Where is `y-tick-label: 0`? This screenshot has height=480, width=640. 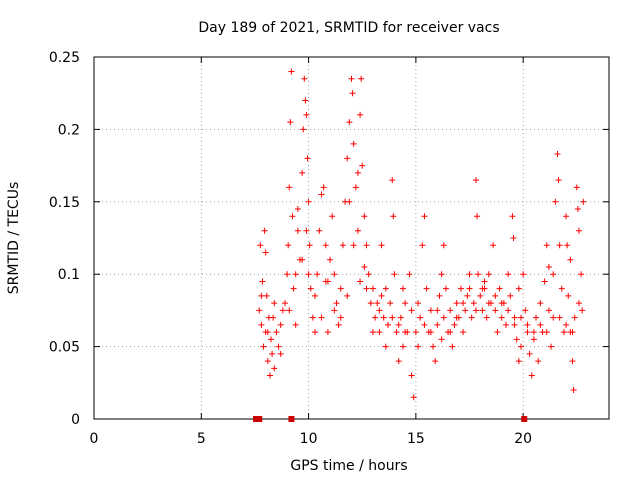
y-tick-label: 0 is located at coordinates (75, 420).